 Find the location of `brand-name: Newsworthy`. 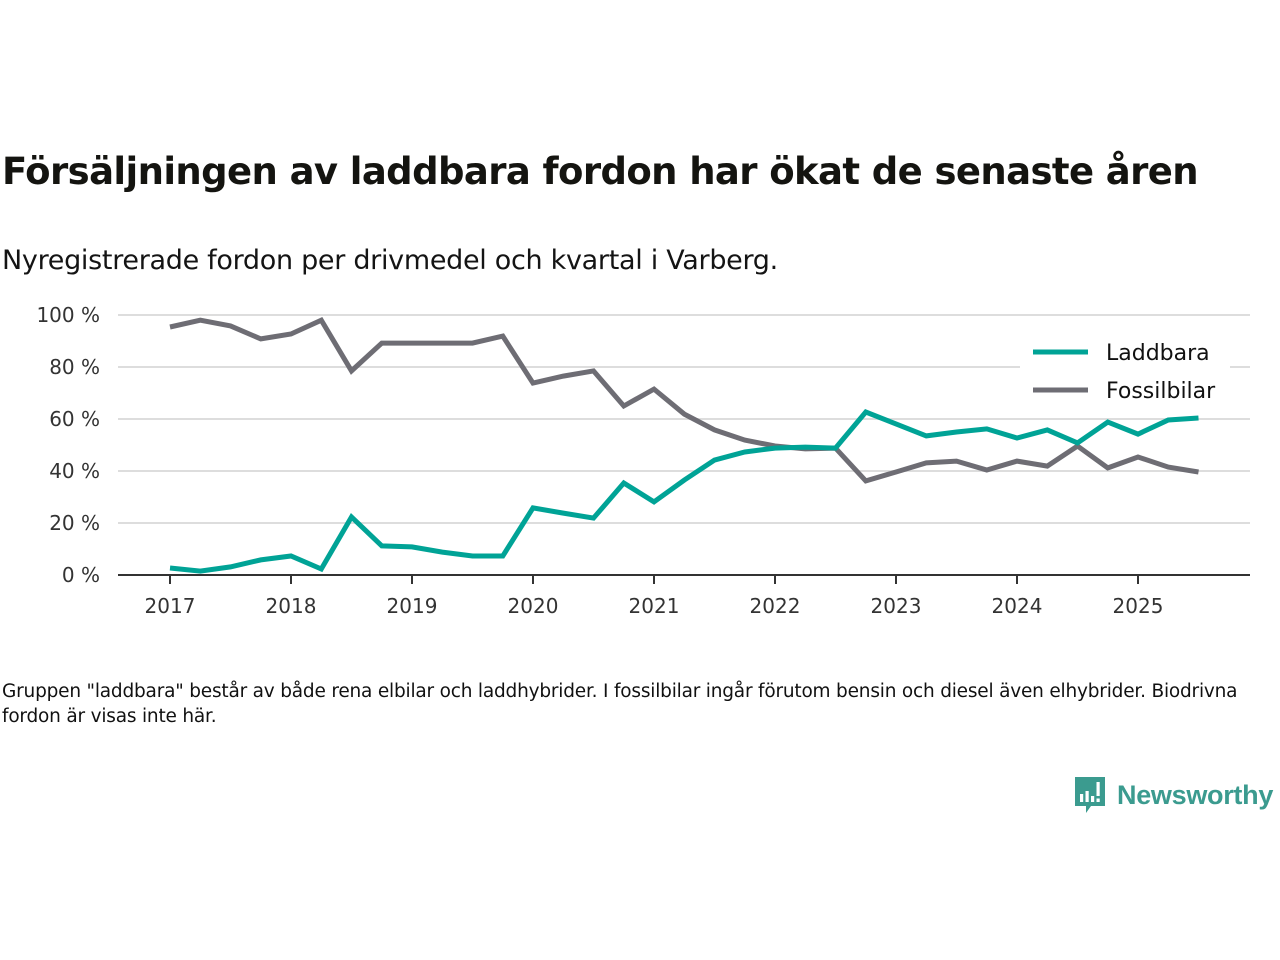

brand-name: Newsworthy is located at coordinates (1195, 794).